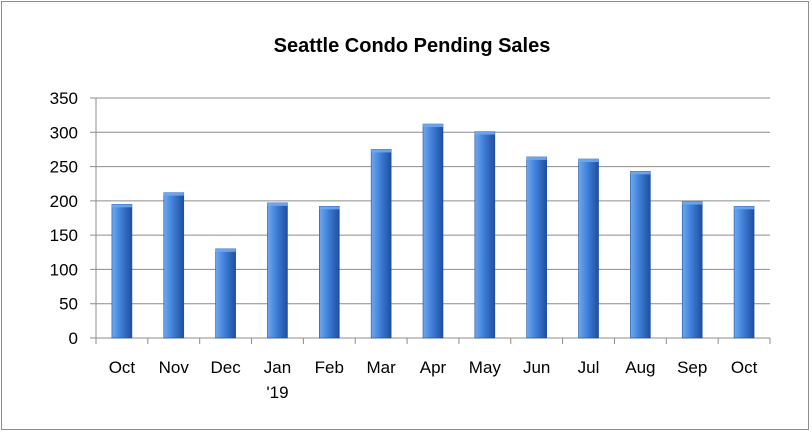  I want to click on x-tick-label: Nov, so click(174, 367).